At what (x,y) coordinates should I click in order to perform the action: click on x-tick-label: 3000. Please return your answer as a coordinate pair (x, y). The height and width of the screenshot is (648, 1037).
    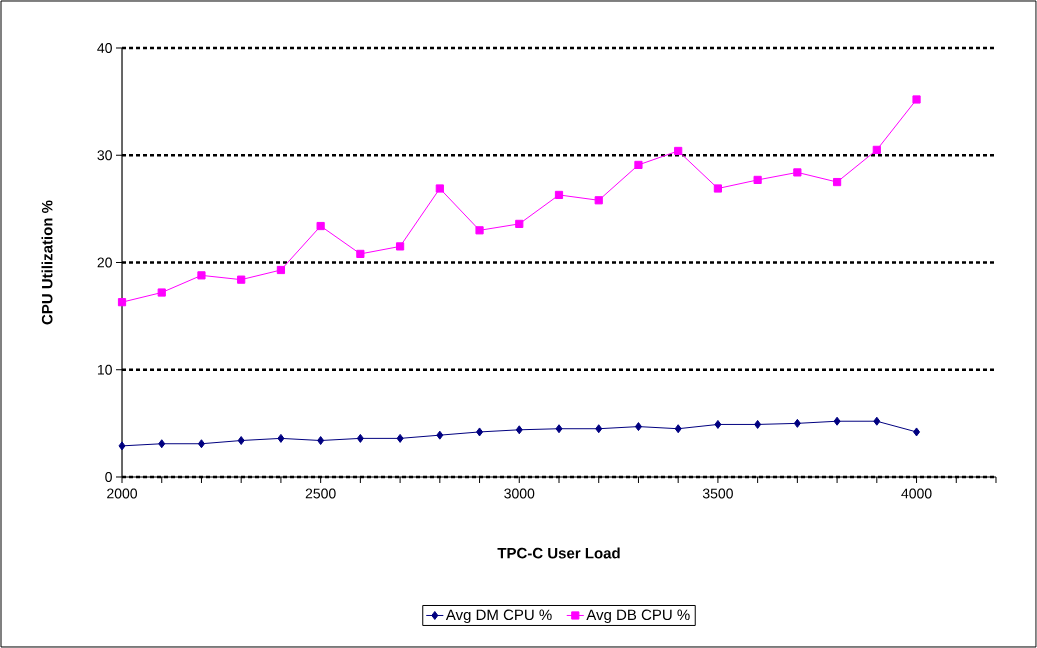
    Looking at the image, I should click on (519, 493).